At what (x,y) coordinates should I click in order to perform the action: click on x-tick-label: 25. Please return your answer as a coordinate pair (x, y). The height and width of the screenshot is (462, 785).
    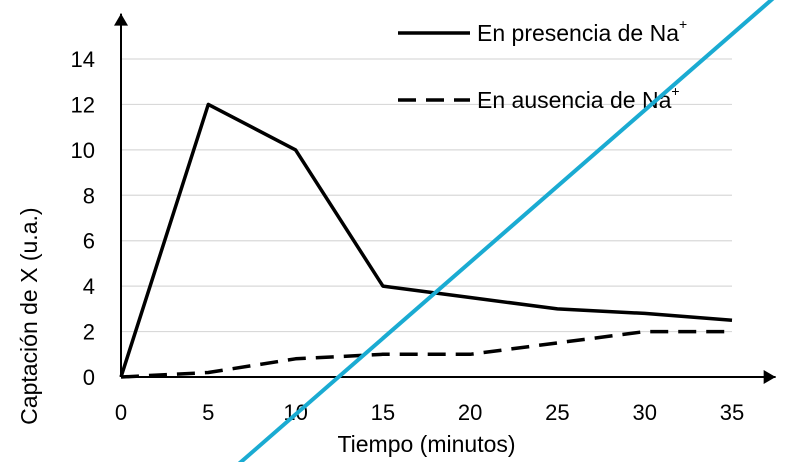
    Looking at the image, I should click on (557, 412).